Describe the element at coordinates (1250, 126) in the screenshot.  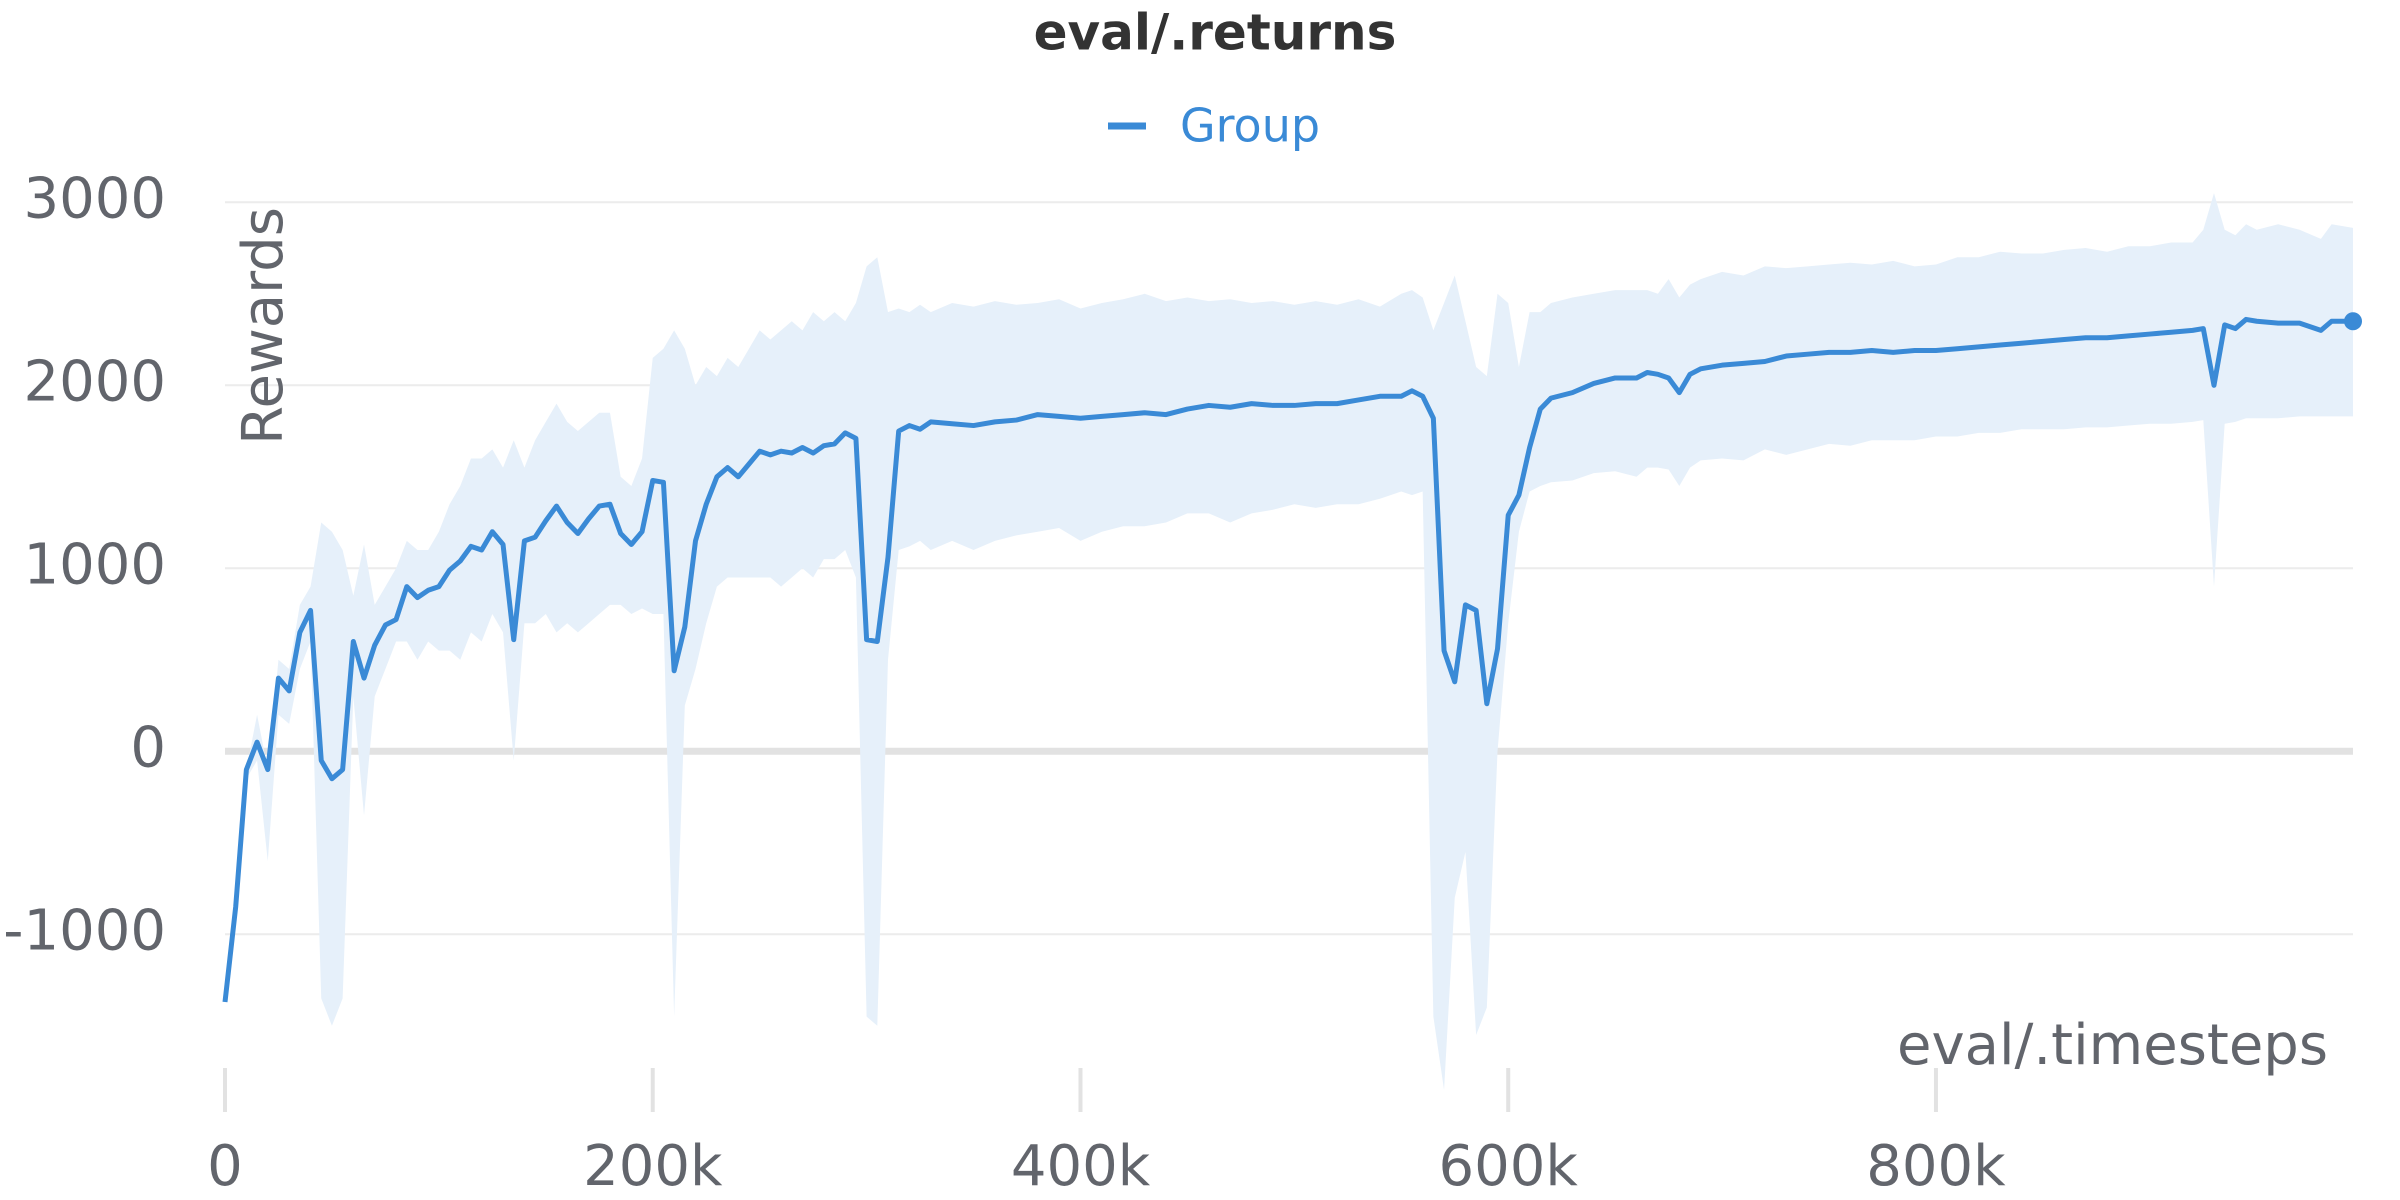
I see `legend-label: Group` at that location.